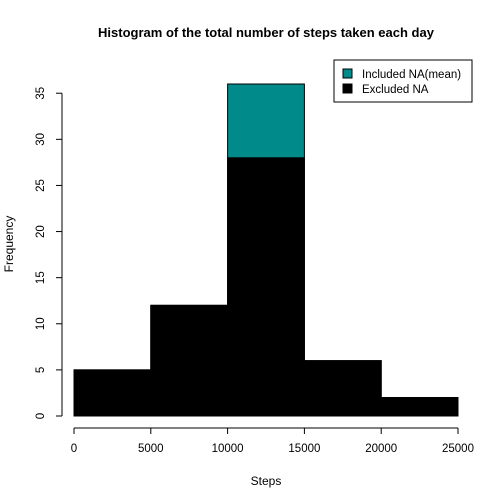 Image resolution: width=504 pixels, height=504 pixels. I want to click on y-tick-label-35: 35, so click(41, 93).